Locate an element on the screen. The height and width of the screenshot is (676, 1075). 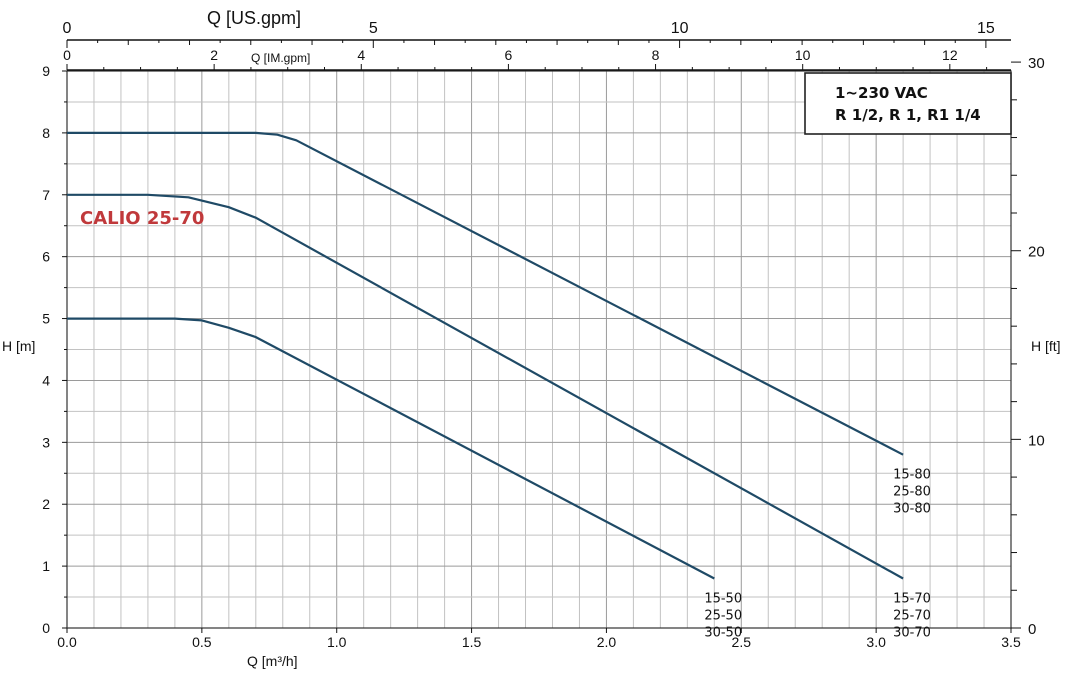
im-gpm-tick-label: 4 is located at coordinates (361, 55).